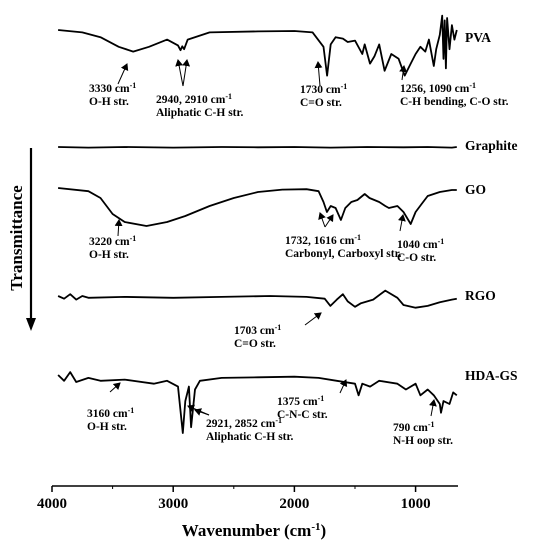 This screenshot has width=546, height=550. What do you see at coordinates (294, 504) in the screenshot?
I see `x-tick-label: 2000` at bounding box center [294, 504].